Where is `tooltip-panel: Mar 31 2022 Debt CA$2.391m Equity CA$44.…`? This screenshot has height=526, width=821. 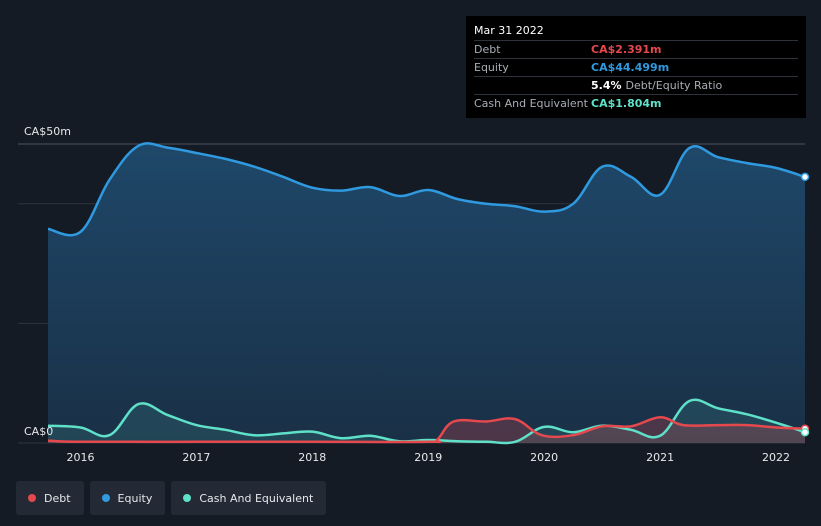 tooltip-panel: Mar 31 2022 Debt CA$2.391m Equity CA$44.… is located at coordinates (636, 67).